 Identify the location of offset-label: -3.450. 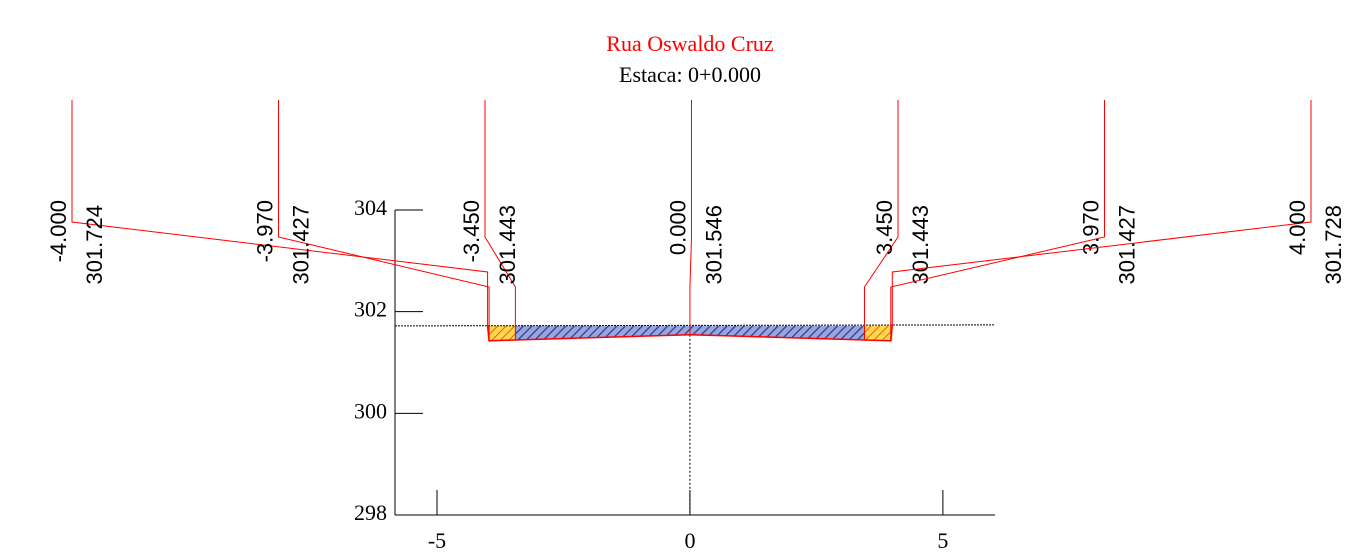
(471, 231).